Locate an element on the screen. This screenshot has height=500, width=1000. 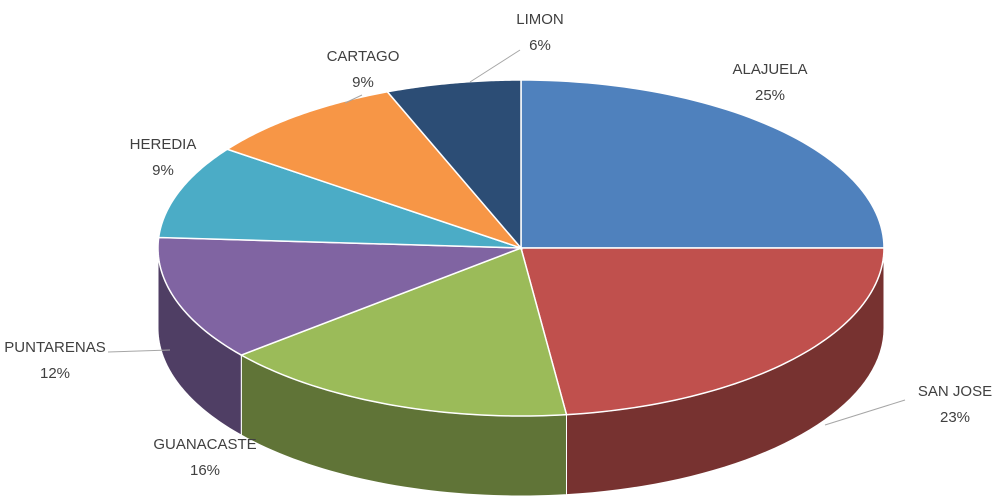
slice-label: SAN JOSE is located at coordinates (955, 391).